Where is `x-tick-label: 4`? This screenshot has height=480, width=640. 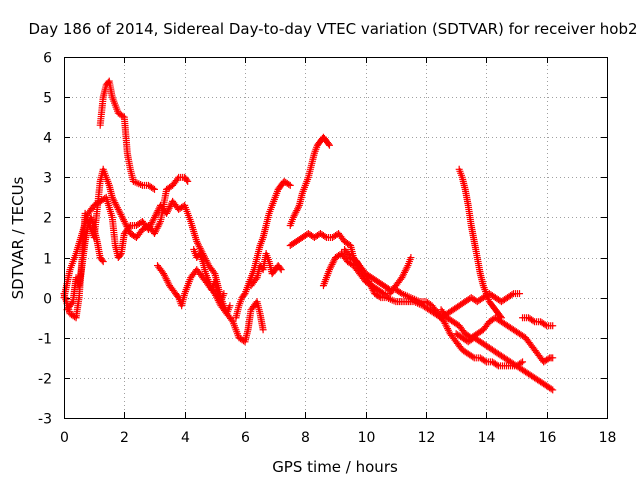
x-tick-label: 4 is located at coordinates (185, 438).